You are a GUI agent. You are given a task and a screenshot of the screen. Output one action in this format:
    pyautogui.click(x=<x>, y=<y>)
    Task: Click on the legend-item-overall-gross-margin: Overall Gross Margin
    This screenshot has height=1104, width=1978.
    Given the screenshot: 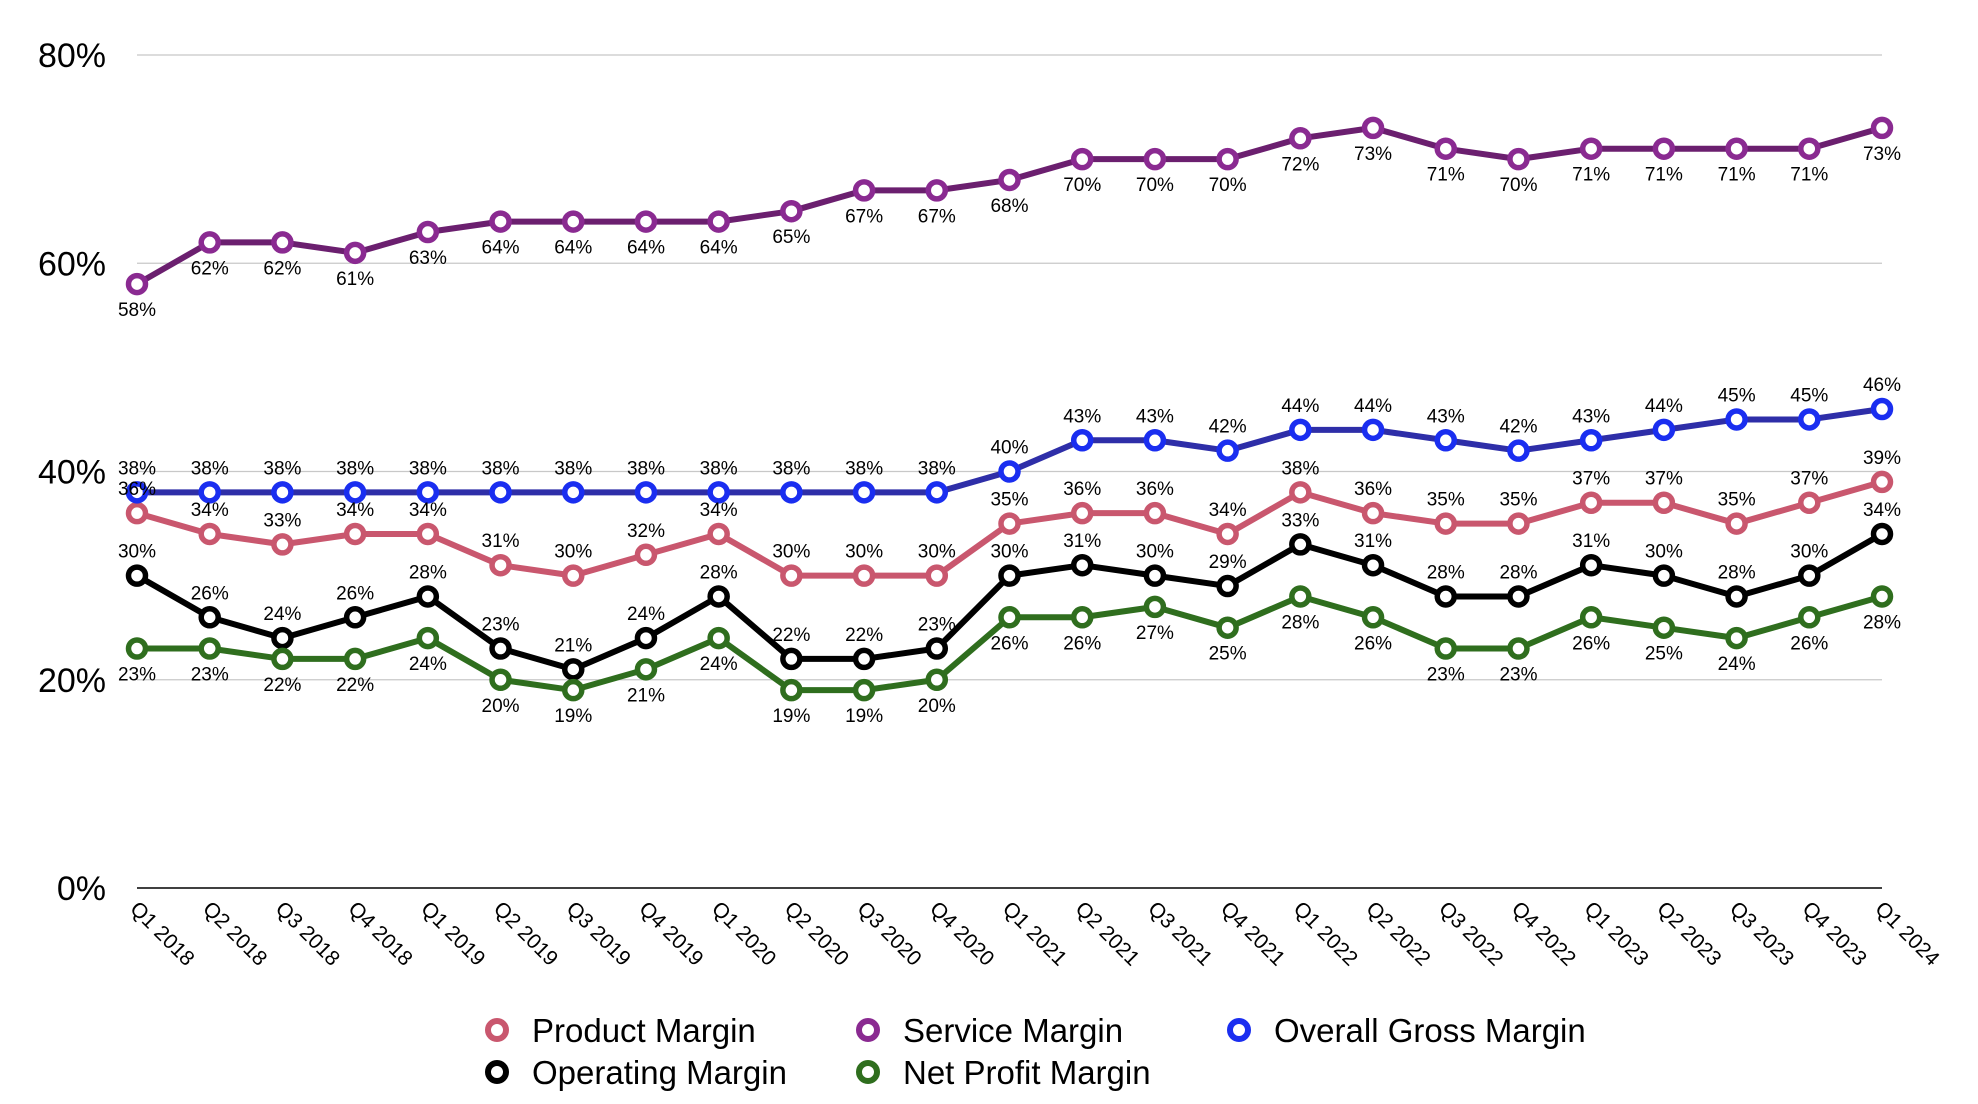 What is the action you would take?
    pyautogui.click(x=1406, y=1030)
    